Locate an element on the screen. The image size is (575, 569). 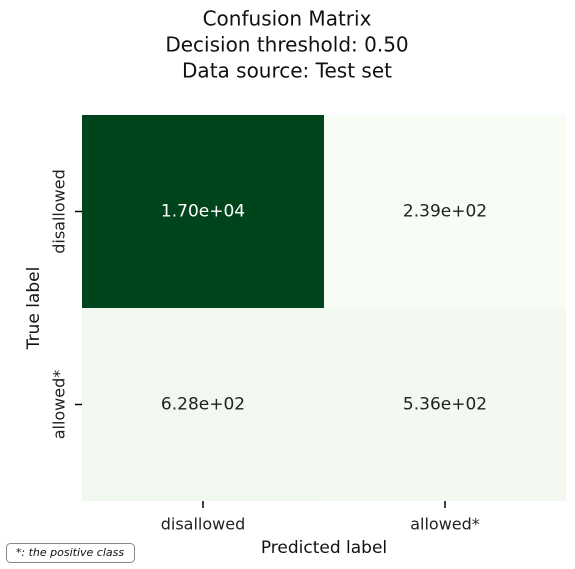
chart-title: Confusion Matrix is located at coordinates (287, 19).